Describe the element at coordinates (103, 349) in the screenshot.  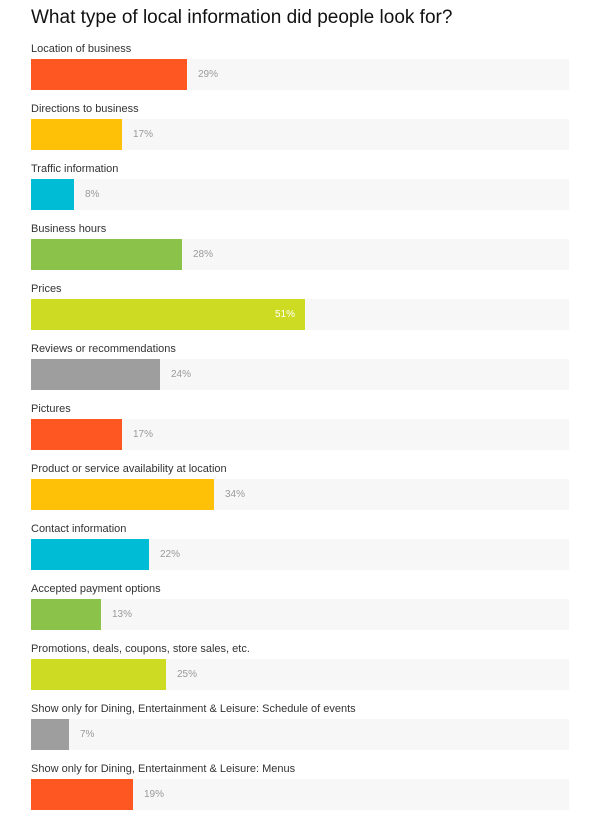
I see `category-label: Reviews or recommendations` at that location.